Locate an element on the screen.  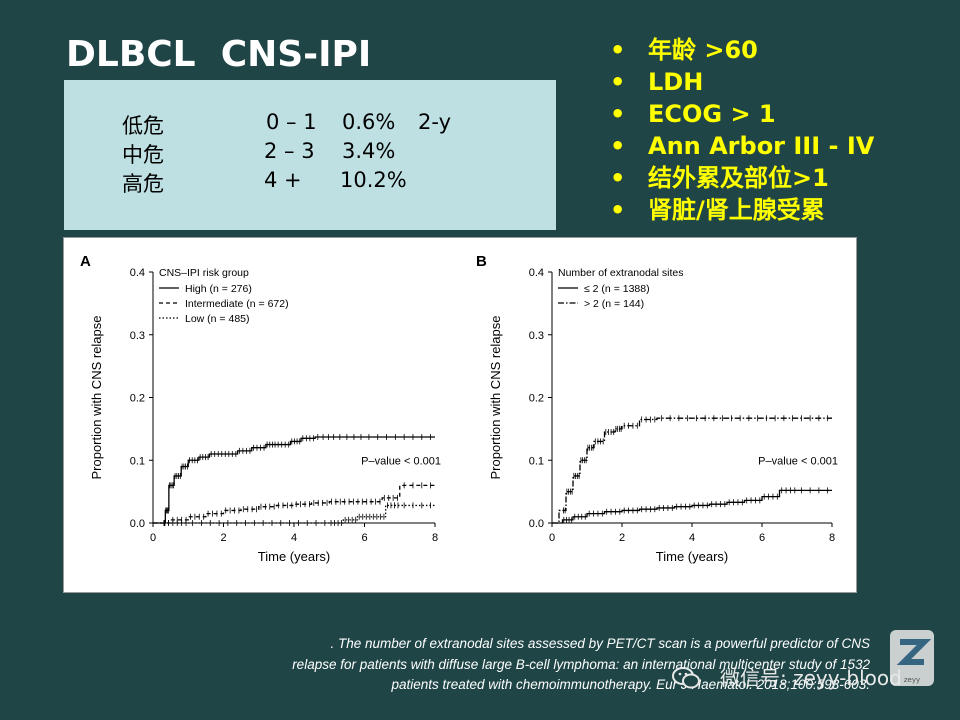
risk-factor-text: 年龄 >60 is located at coordinates (703, 50).